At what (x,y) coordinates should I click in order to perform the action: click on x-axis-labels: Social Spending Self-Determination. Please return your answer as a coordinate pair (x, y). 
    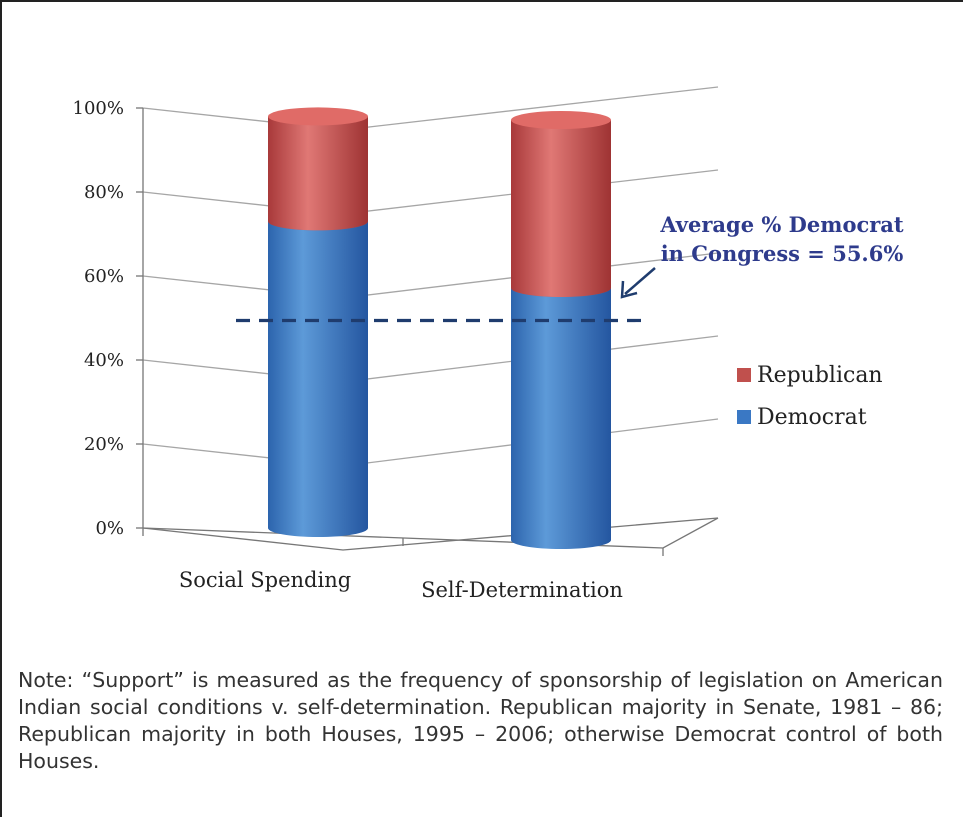
    Looking at the image, I should click on (401, 585).